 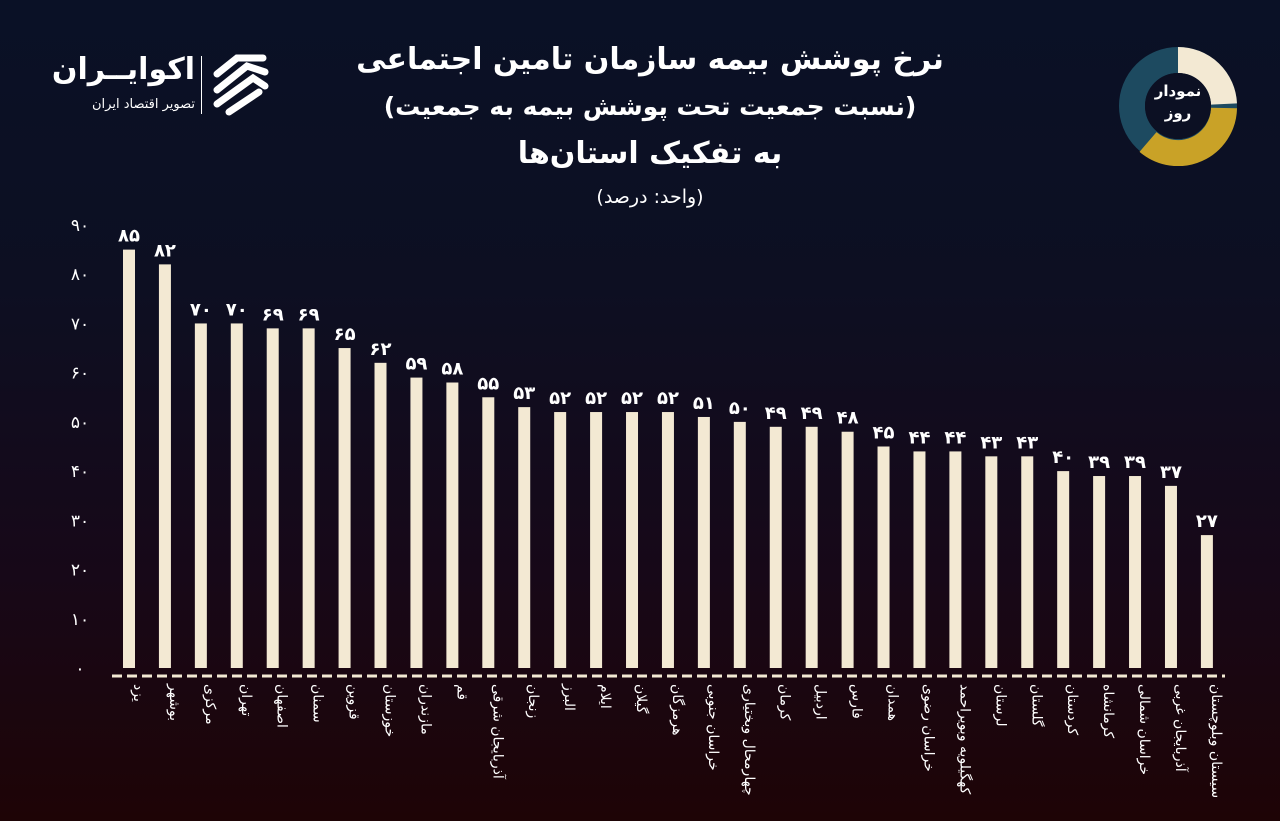 I want to click on chart-subtitle-2: به تفکیک استان‌ها, so click(x=650, y=153).